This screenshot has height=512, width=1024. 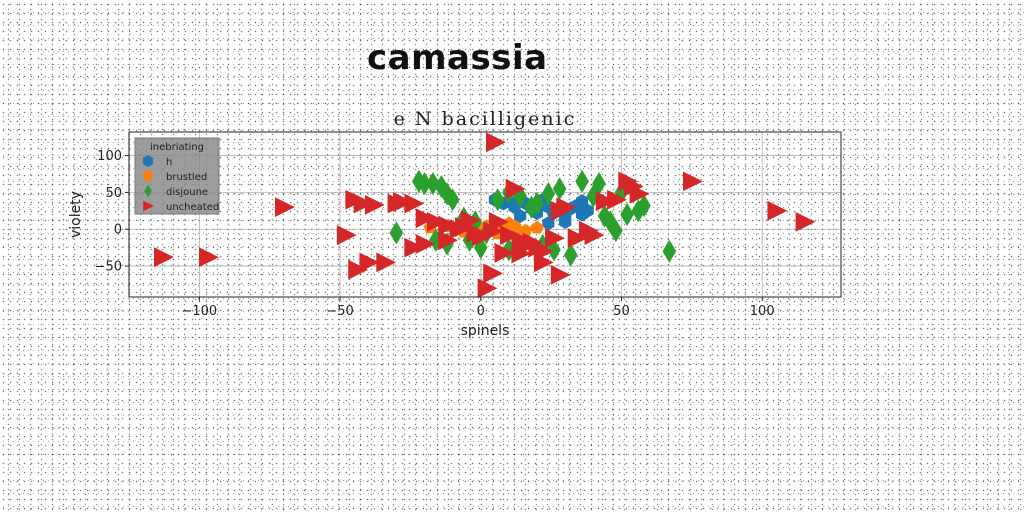 I want to click on x-tick-label: −50, so click(x=339, y=311).